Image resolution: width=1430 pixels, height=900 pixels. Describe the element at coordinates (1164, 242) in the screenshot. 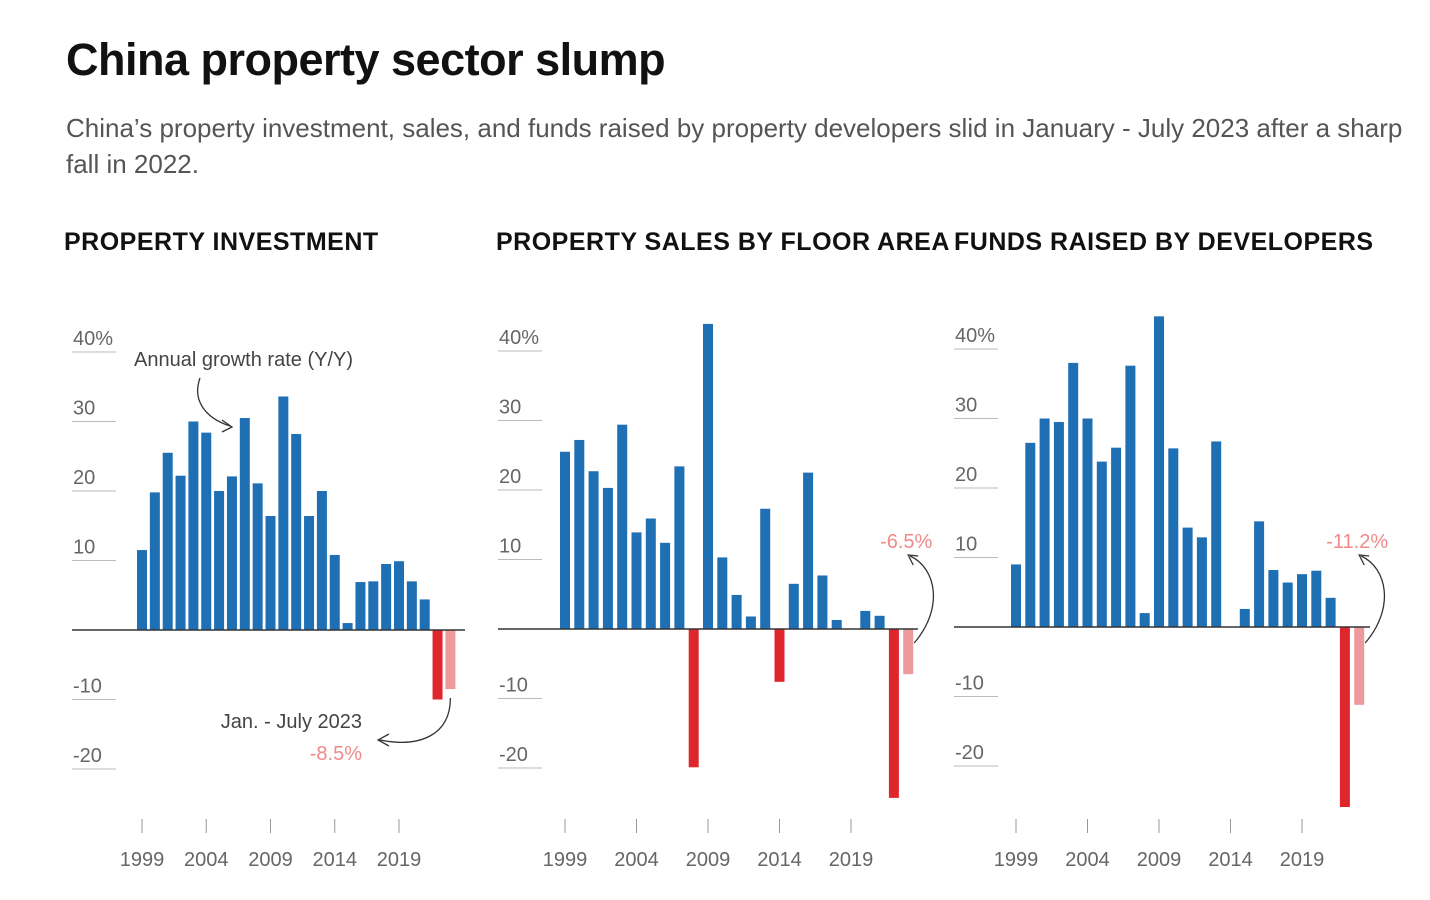

I see `panel-title-funds: FUNDS RAISED BY DEVELOPERS` at that location.